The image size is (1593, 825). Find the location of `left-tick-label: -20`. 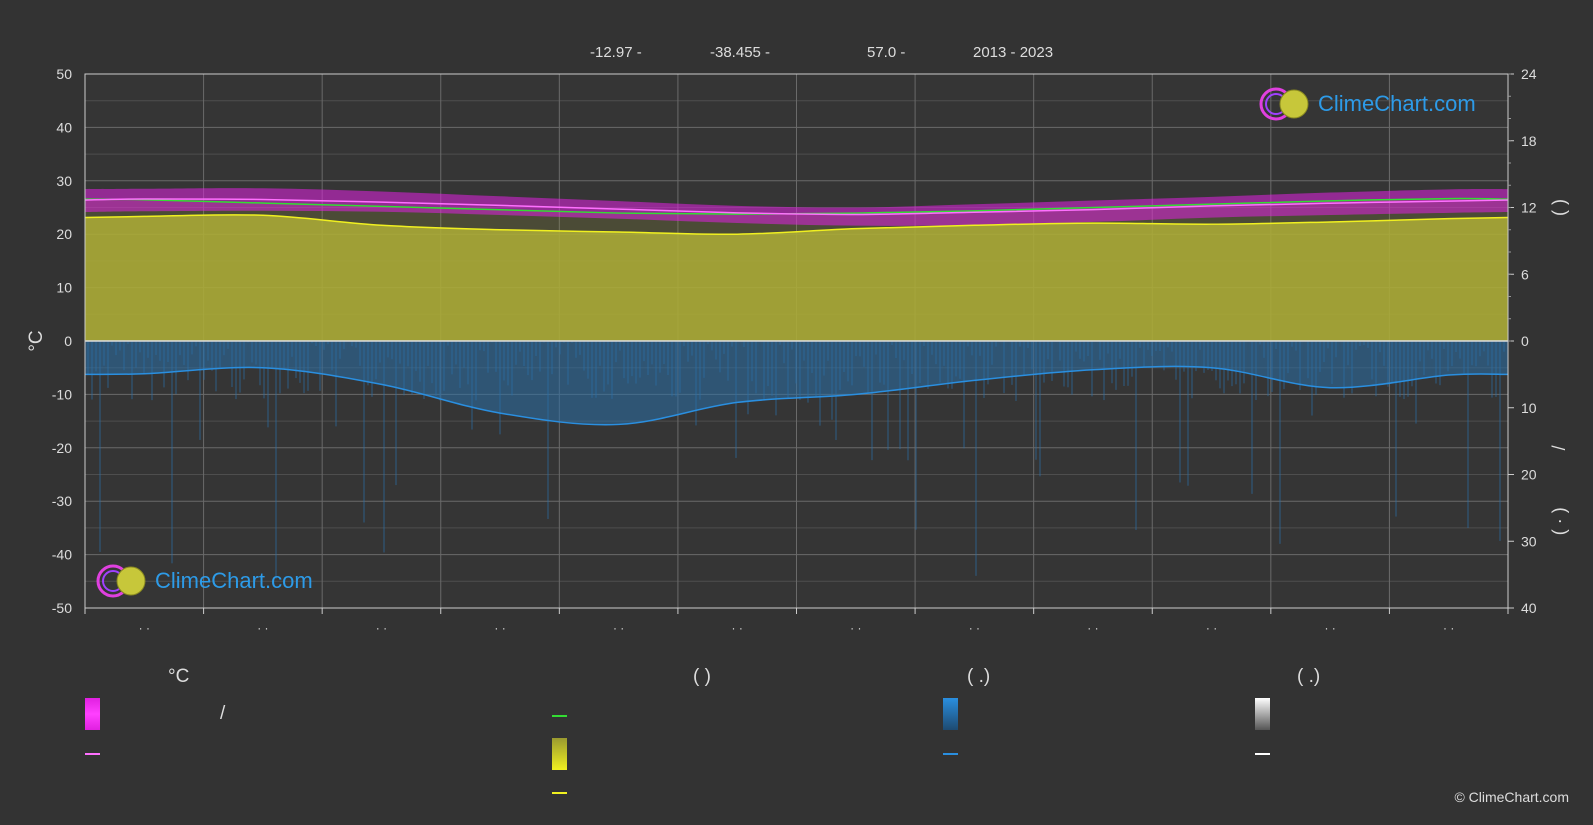

left-tick-label: -20 is located at coordinates (62, 448).